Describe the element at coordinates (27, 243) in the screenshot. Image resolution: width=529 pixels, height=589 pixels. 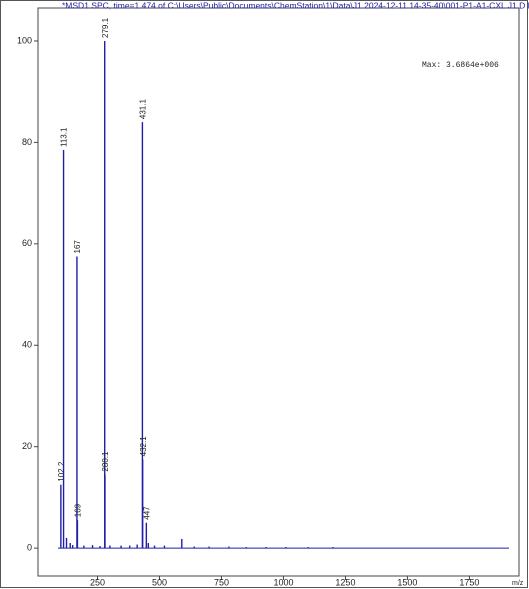
I see `y-tick-label: 60` at that location.